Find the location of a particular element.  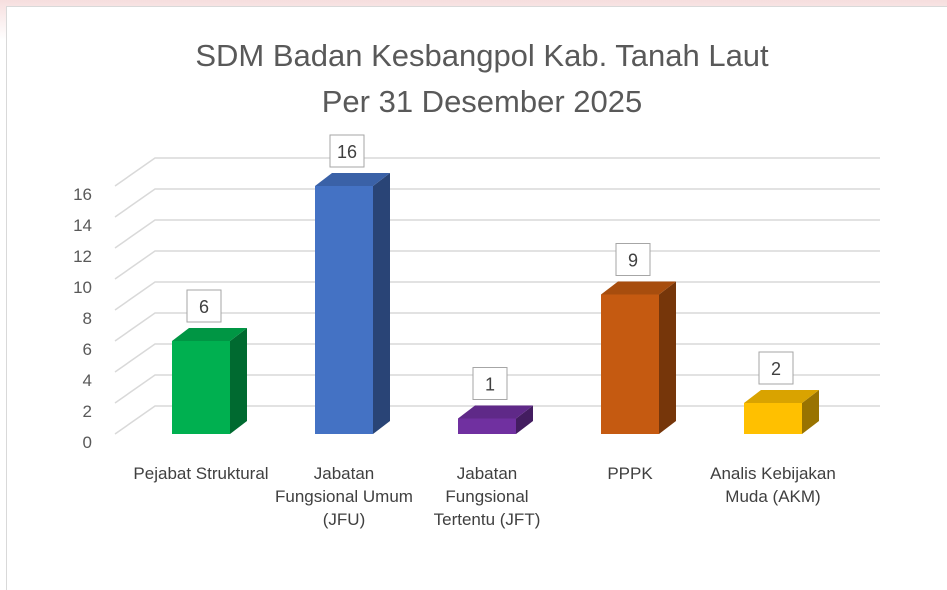

value-label: 16 is located at coordinates (347, 152).